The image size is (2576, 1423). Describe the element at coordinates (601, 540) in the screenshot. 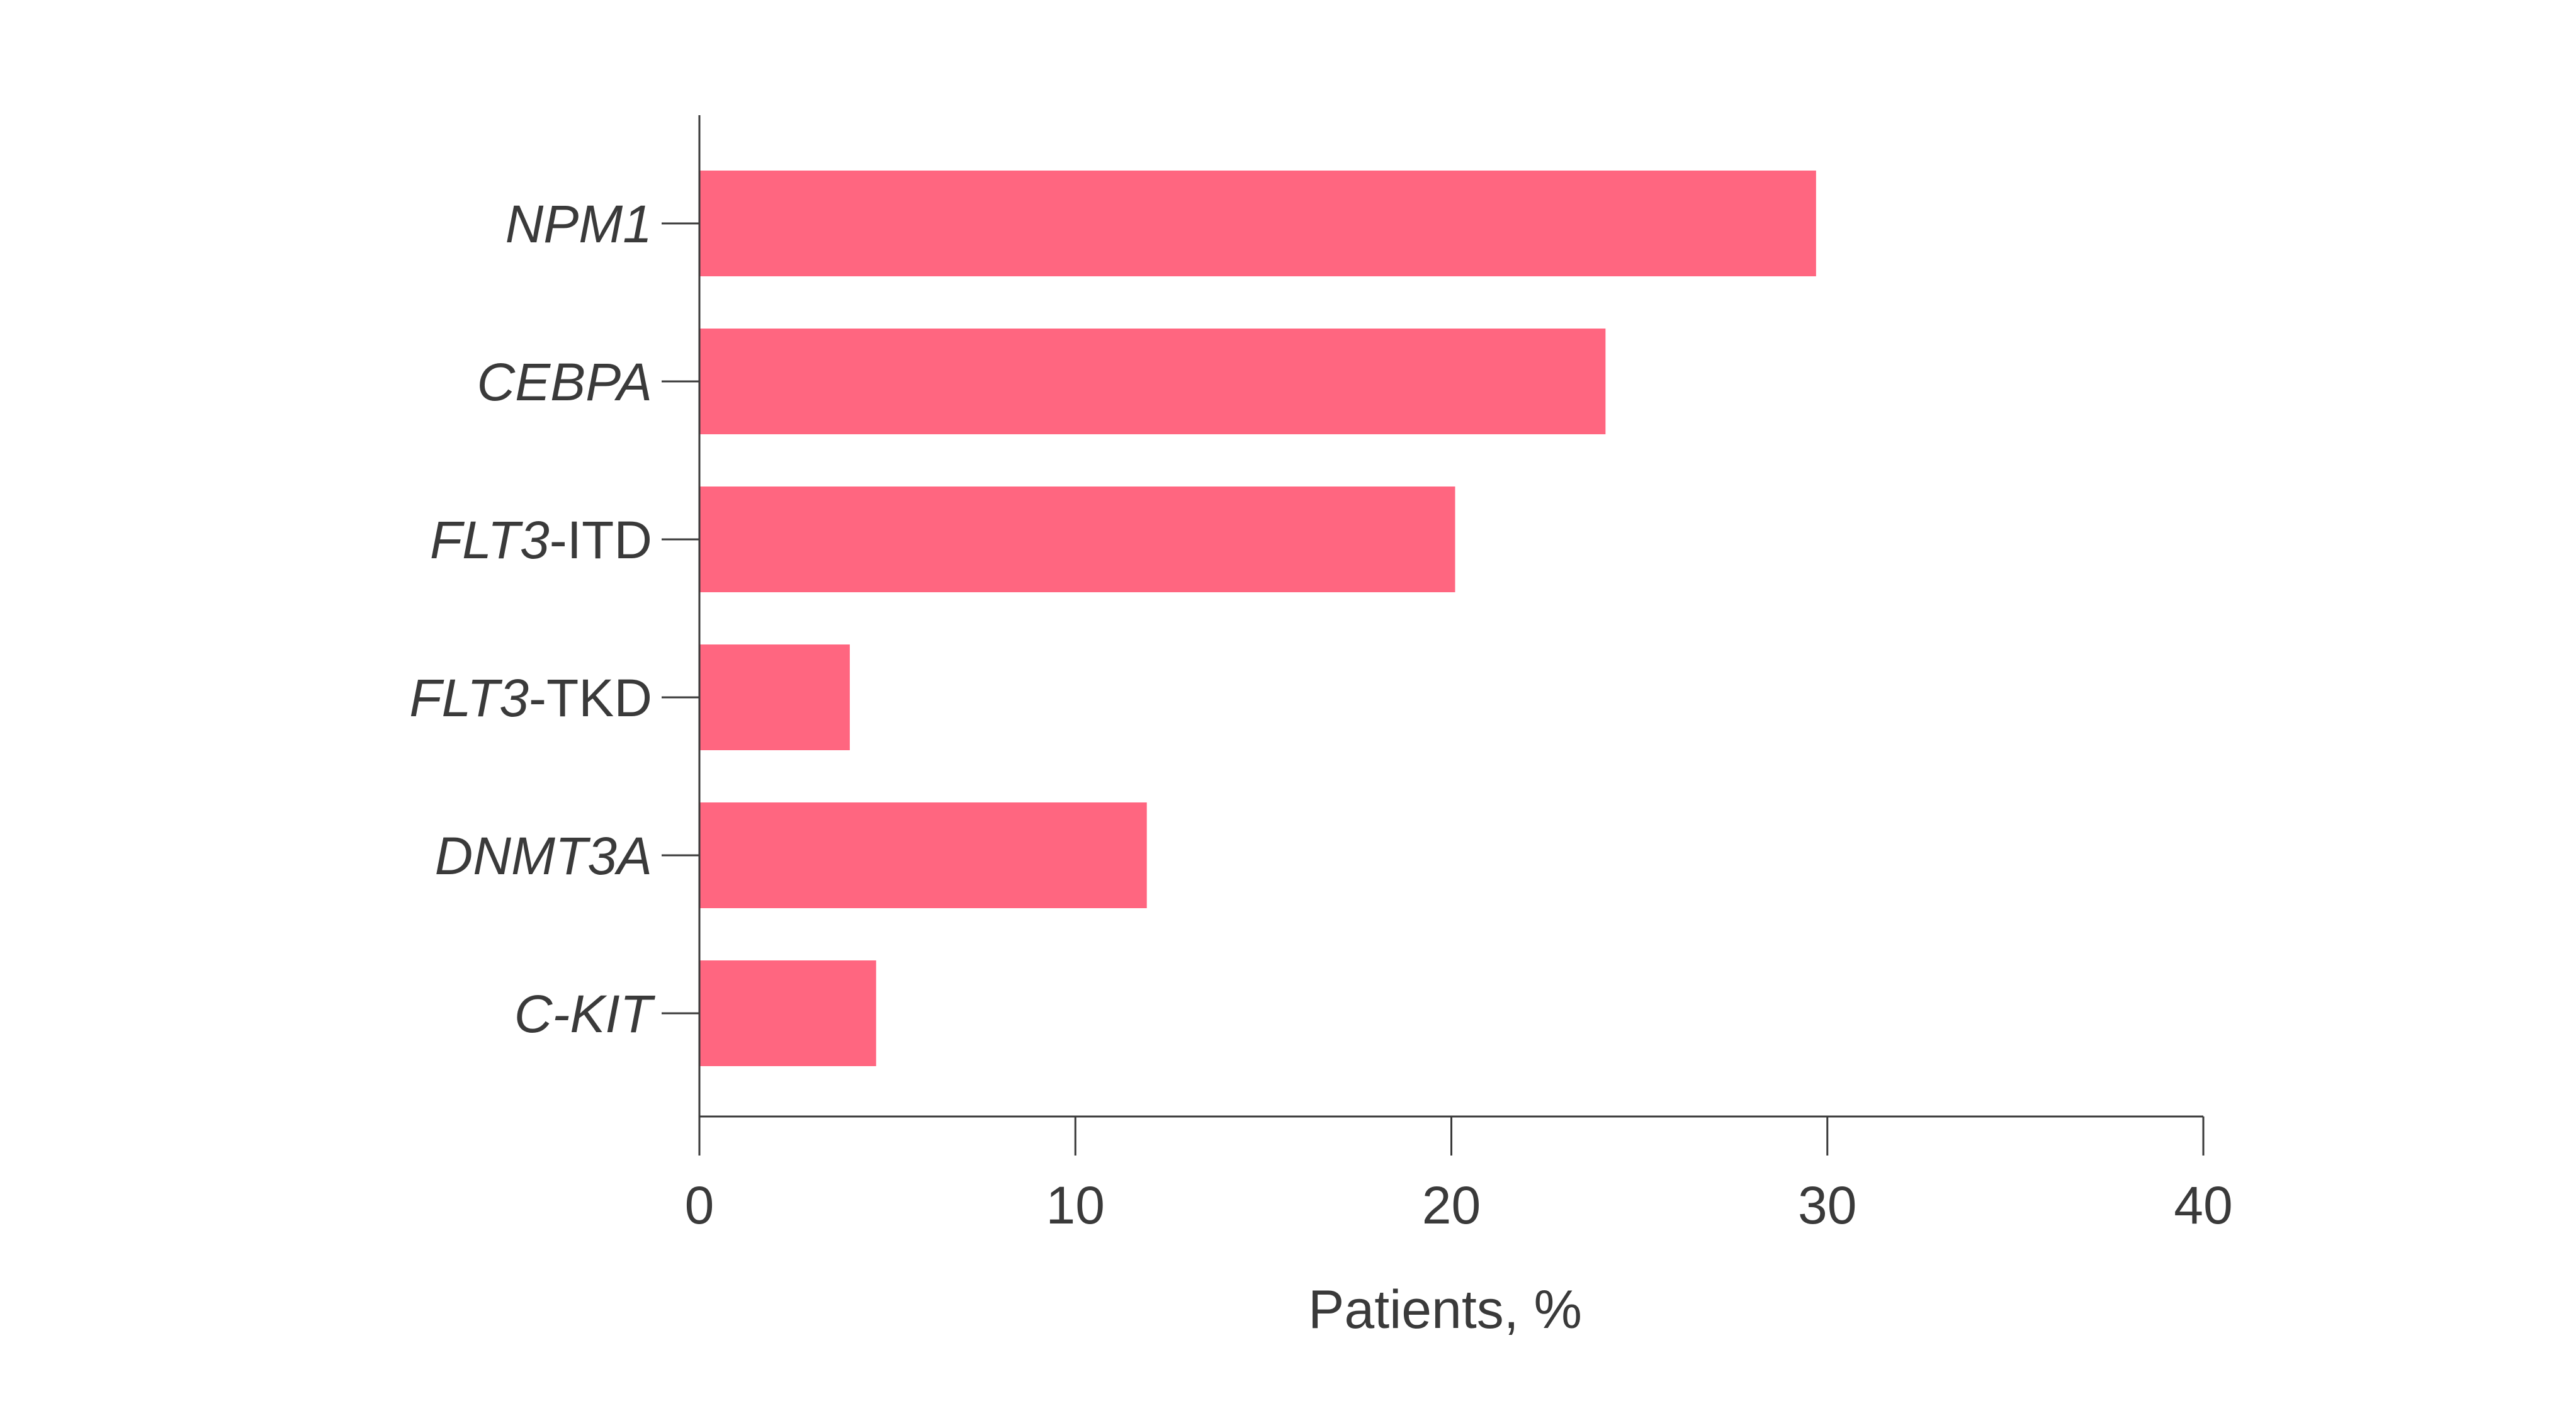

I see `y-tick-label-suffix: -ITD` at that location.